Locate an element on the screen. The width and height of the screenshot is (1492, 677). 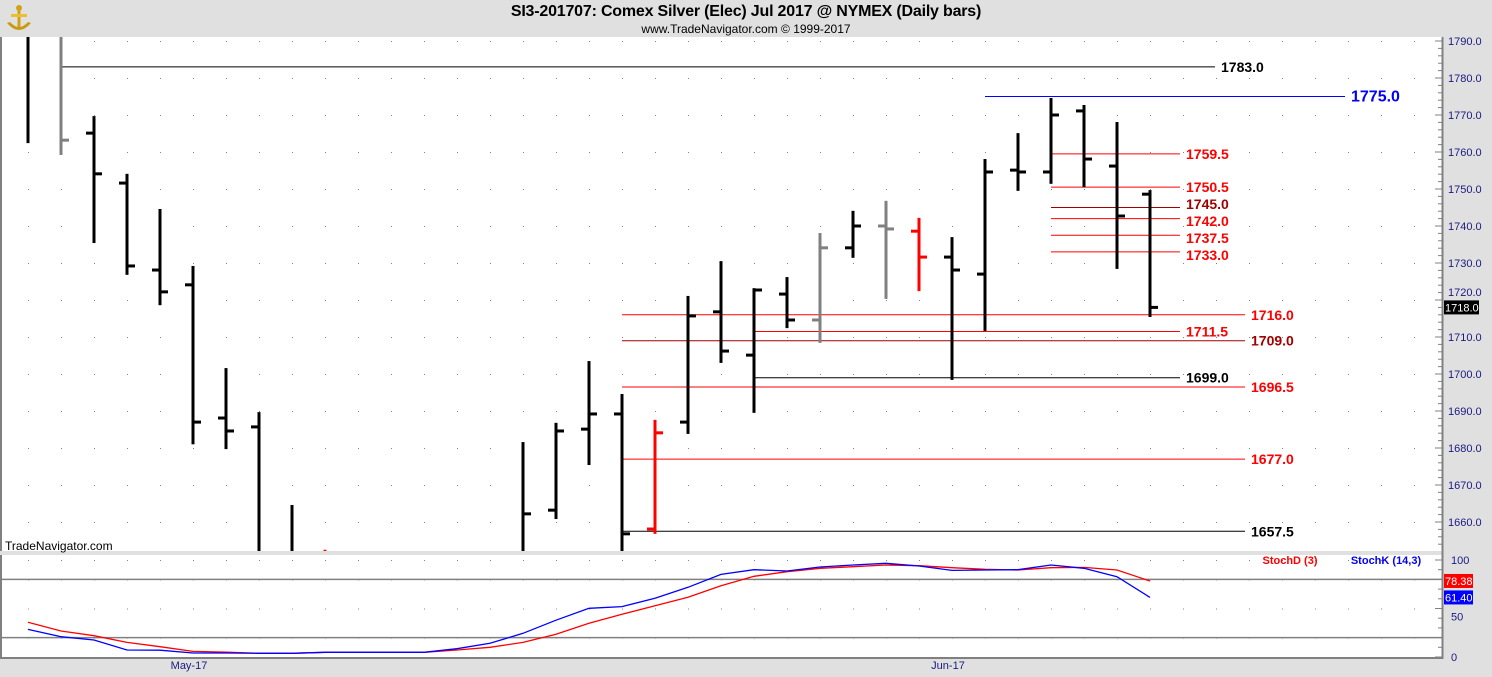
level-label: 1742.0 is located at coordinates (1207, 221).